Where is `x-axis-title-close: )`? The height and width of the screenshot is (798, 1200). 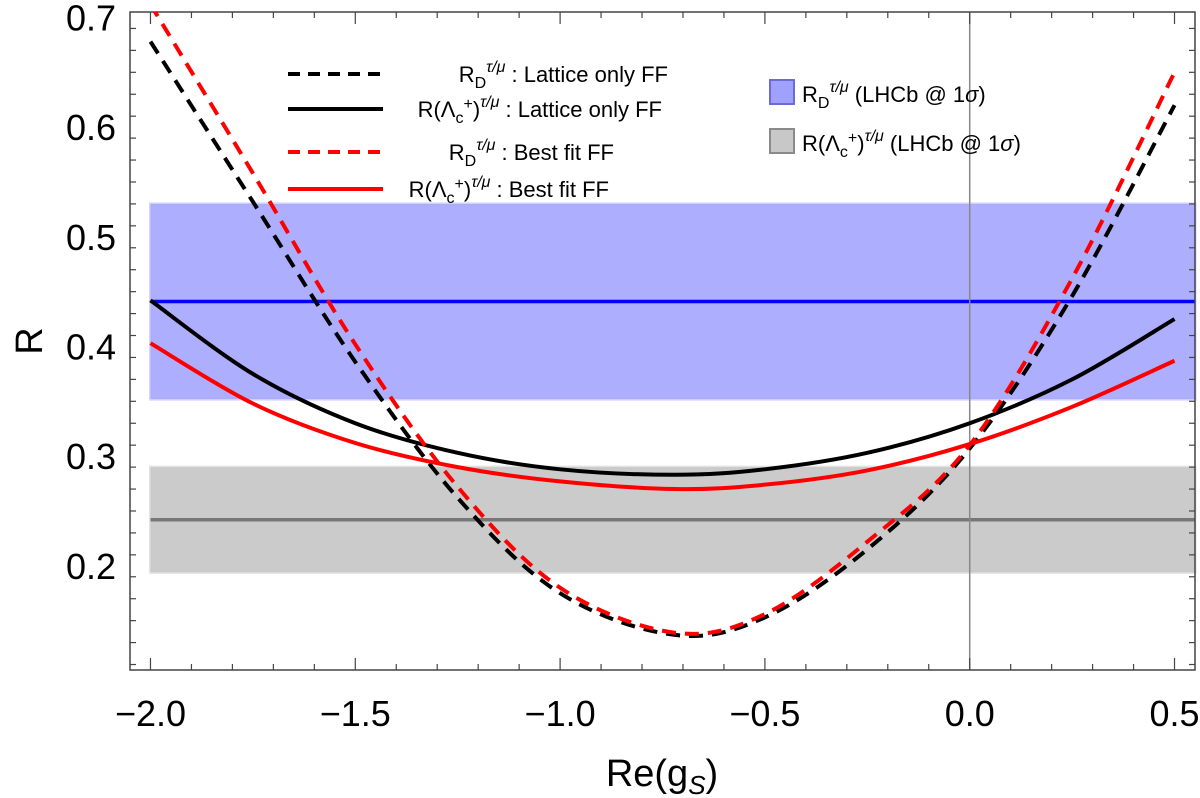
x-axis-title-close: ) is located at coordinates (712, 774).